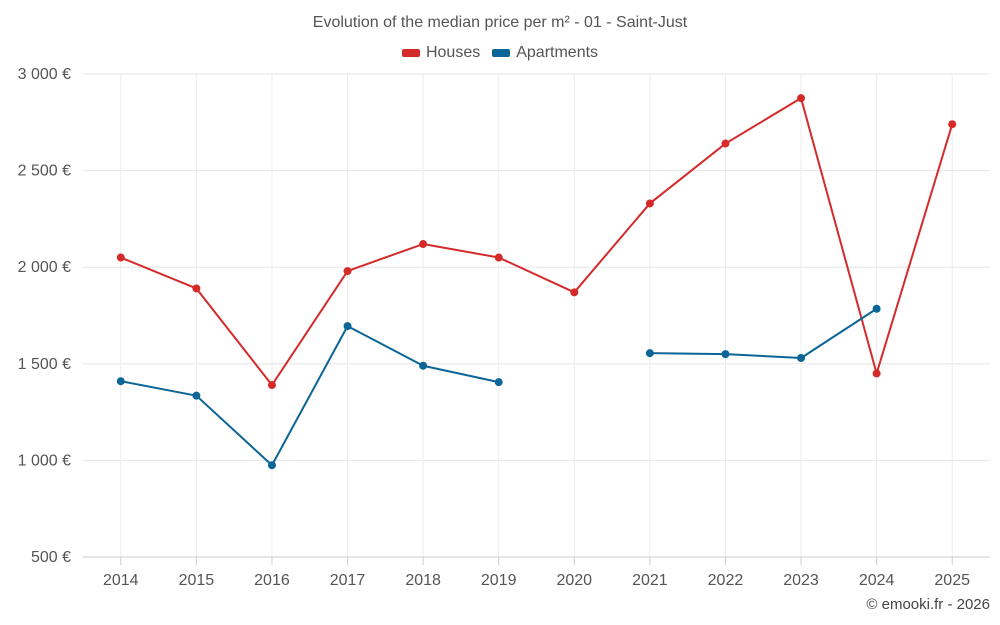 Image resolution: width=1000 pixels, height=625 pixels. Describe the element at coordinates (348, 580) in the screenshot. I see `x-tick-label: 2017` at that location.